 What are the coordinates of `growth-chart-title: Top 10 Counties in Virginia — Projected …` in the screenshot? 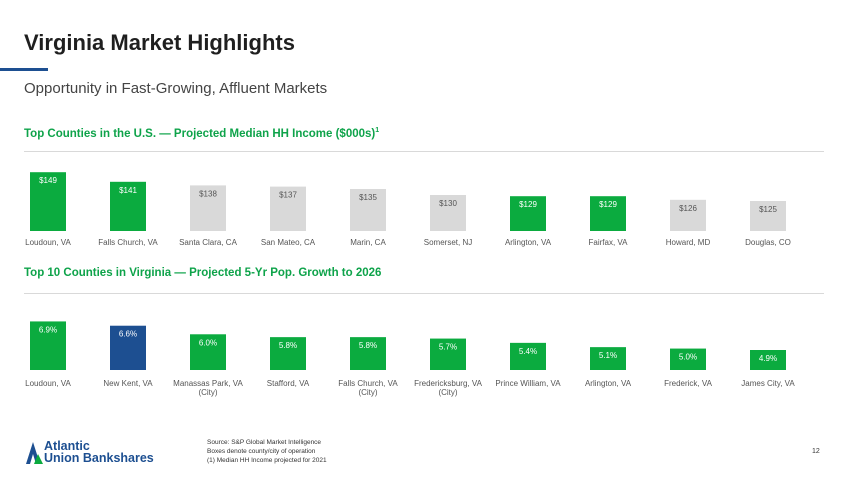 It's located at (203, 273).